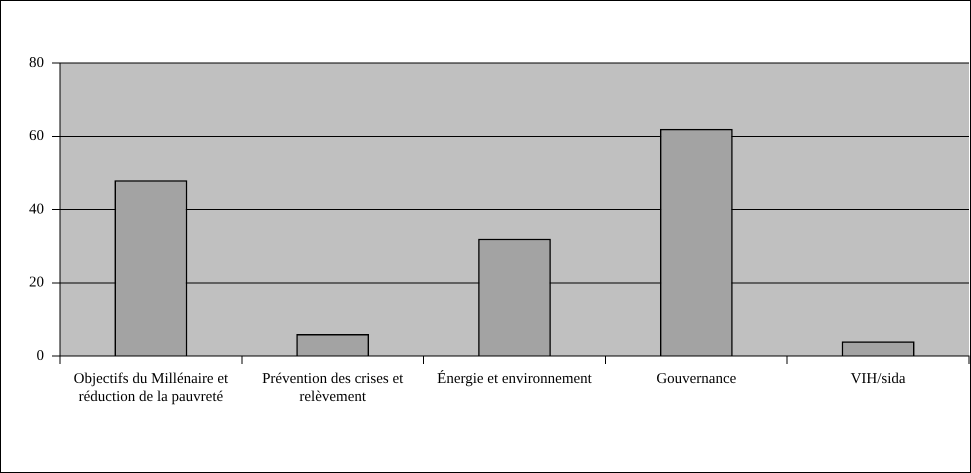 The width and height of the screenshot is (971, 473). I want to click on y-tick-label: 60, so click(36, 136).